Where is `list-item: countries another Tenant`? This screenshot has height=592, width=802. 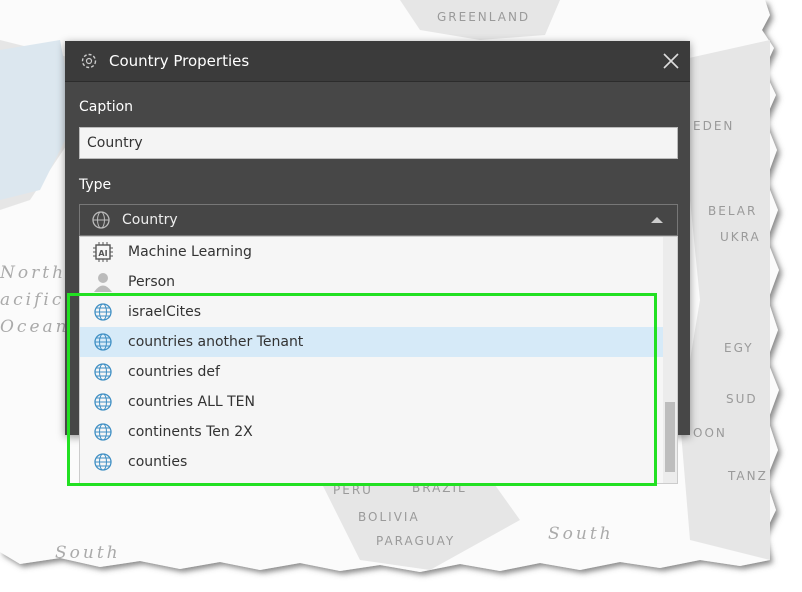 list-item: countries another Tenant is located at coordinates (372, 342).